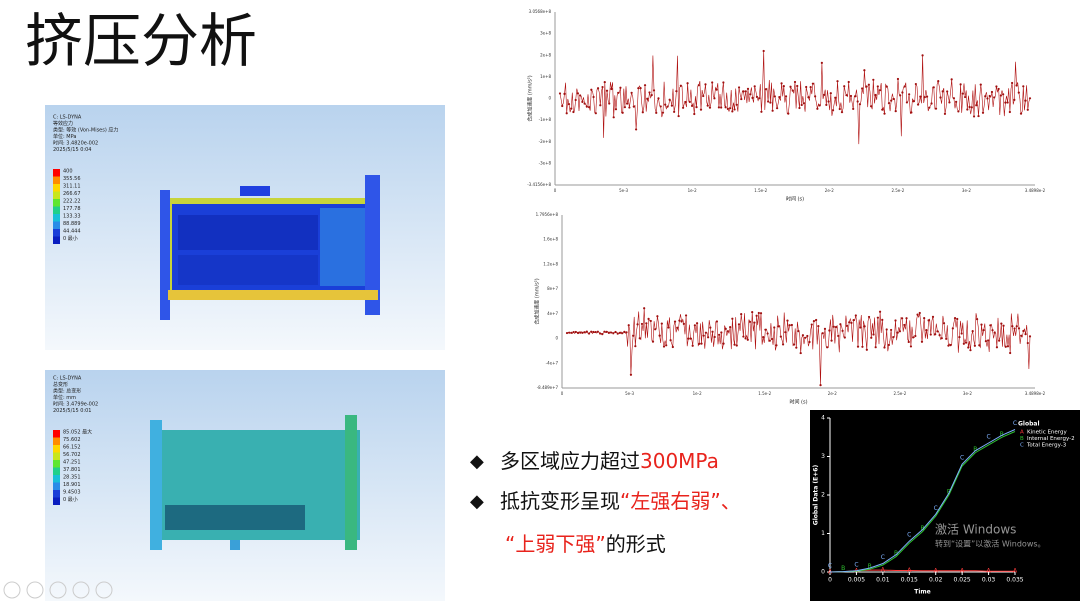 The width and height of the screenshot is (1080, 601). What do you see at coordinates (832, 393) in the screenshot?
I see `x-tick-label: 2e-2` at bounding box center [832, 393].